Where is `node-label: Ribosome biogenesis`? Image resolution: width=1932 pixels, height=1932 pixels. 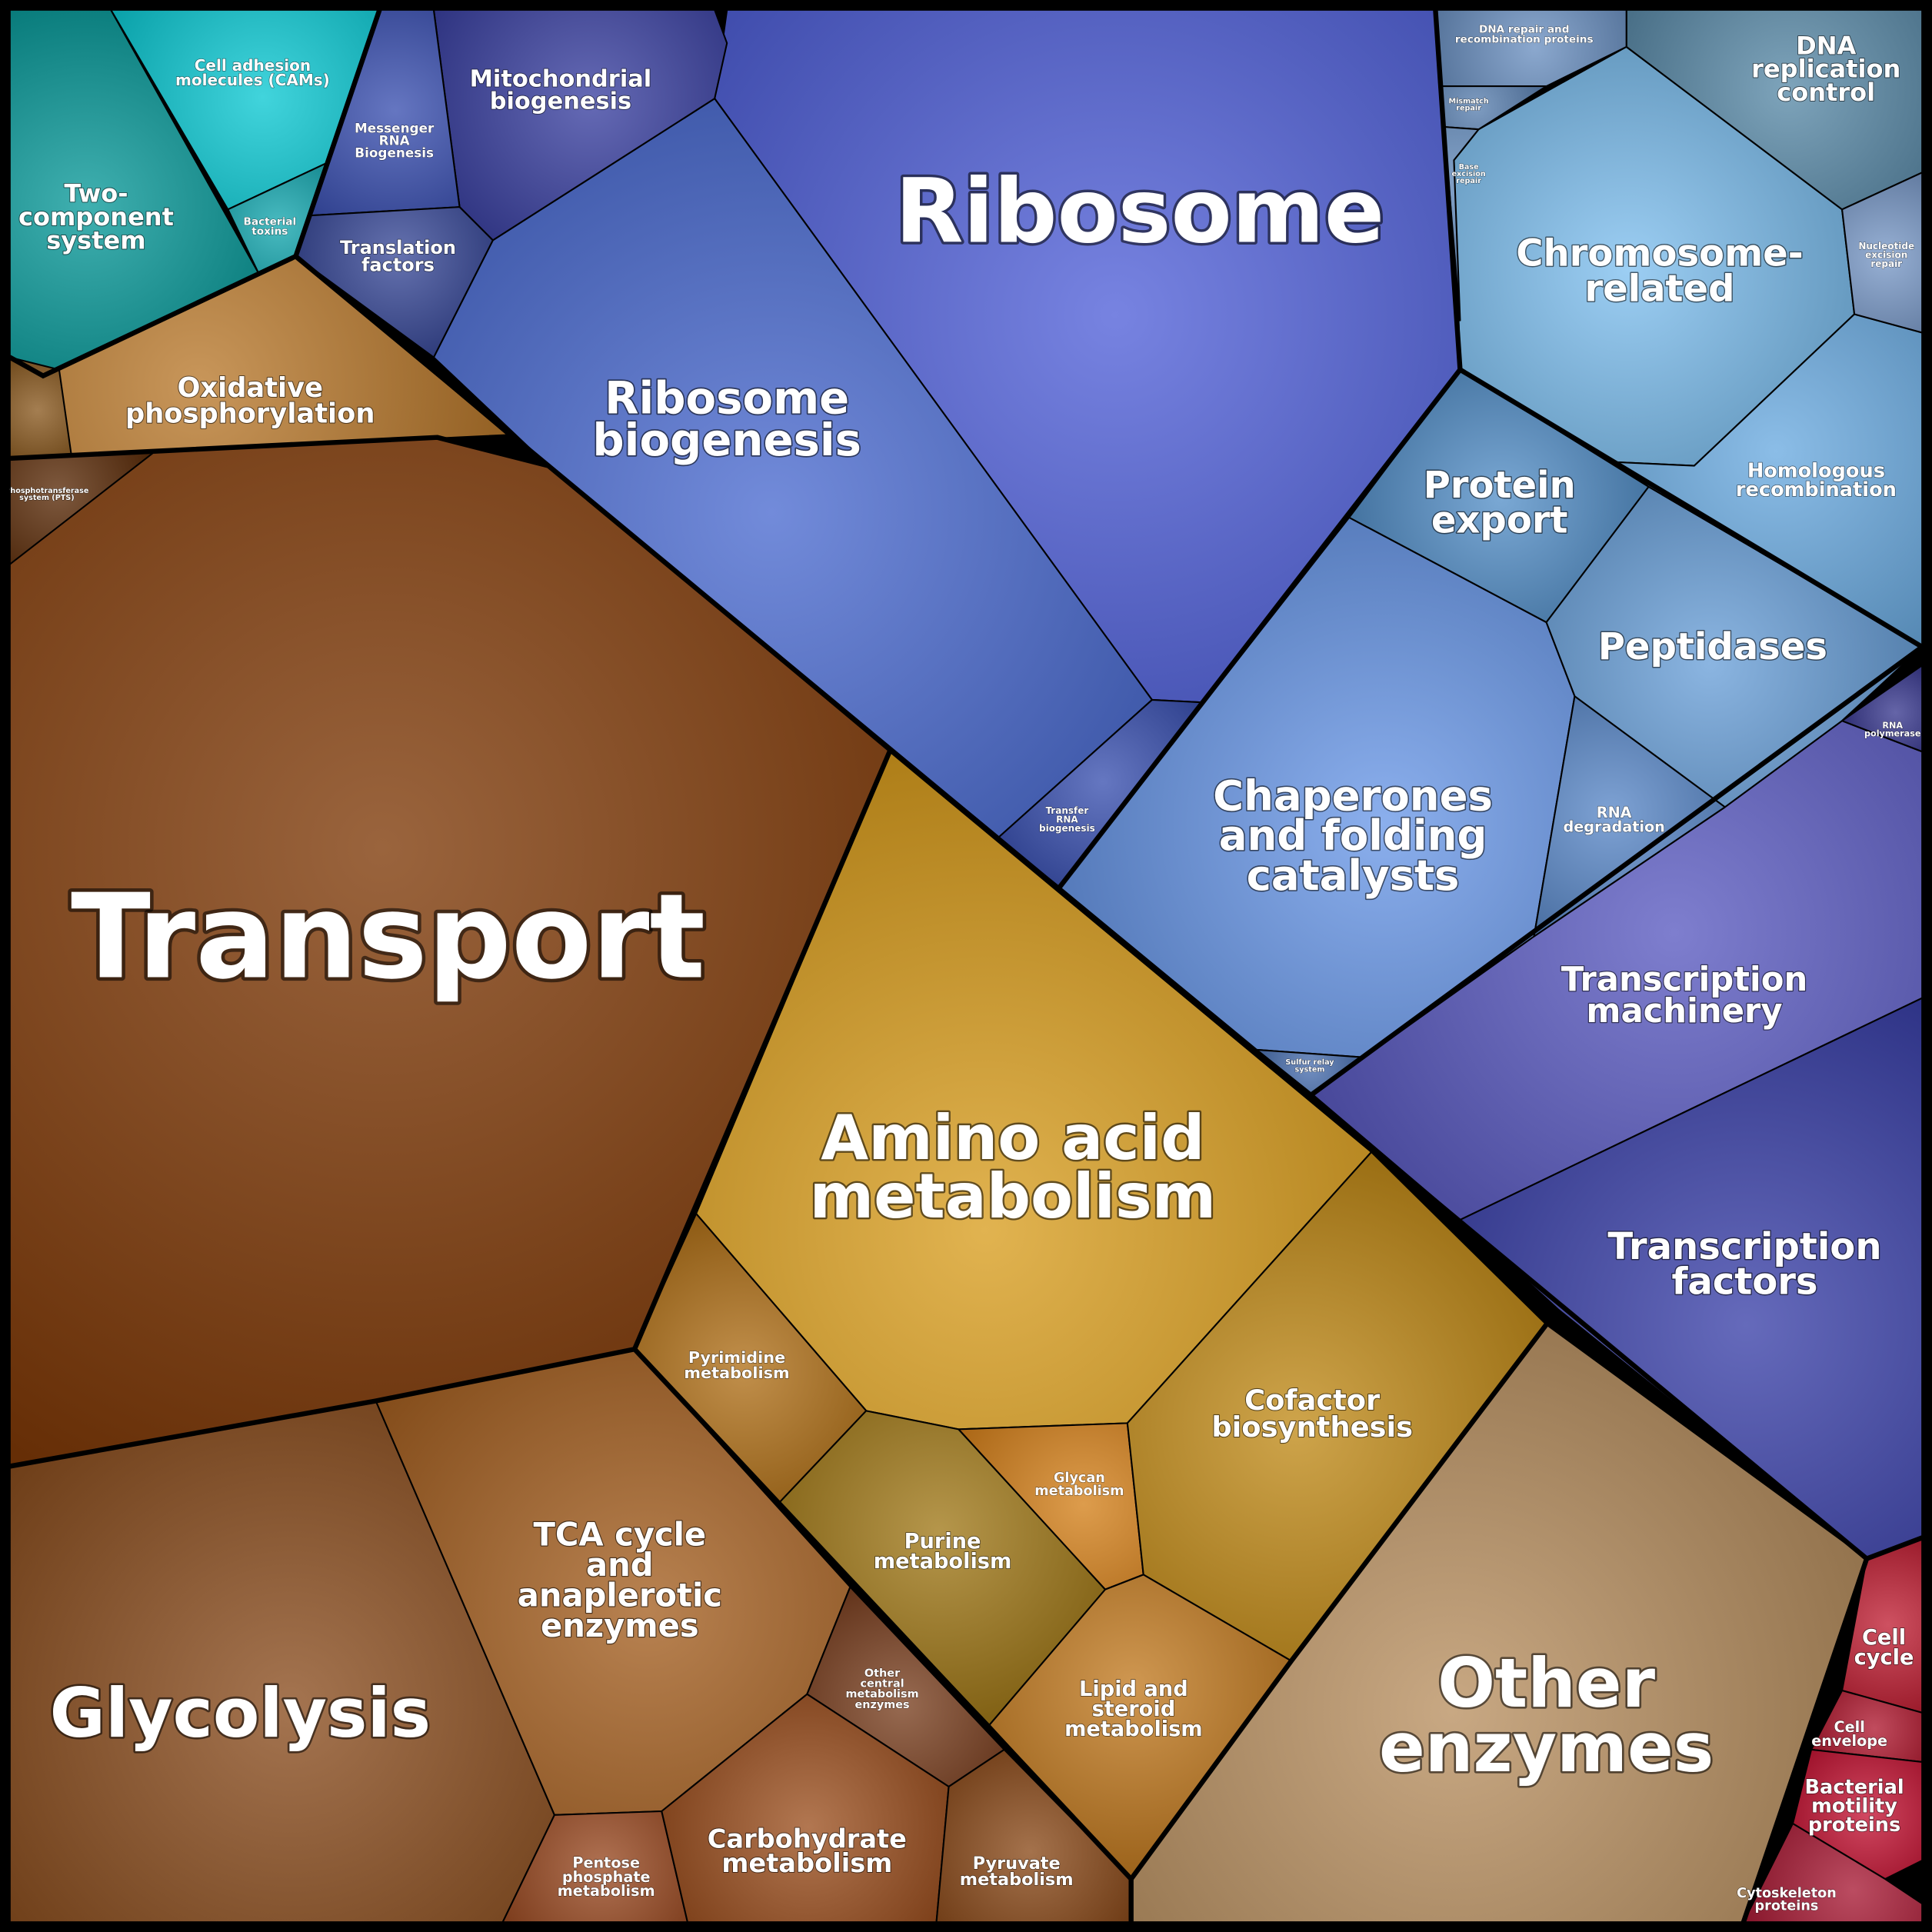
node-label: Ribosome biogenesis is located at coordinates (726, 418).